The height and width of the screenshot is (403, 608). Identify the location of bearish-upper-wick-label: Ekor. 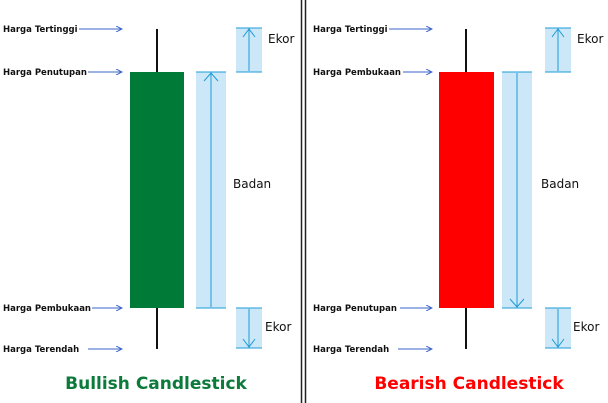
(590, 39).